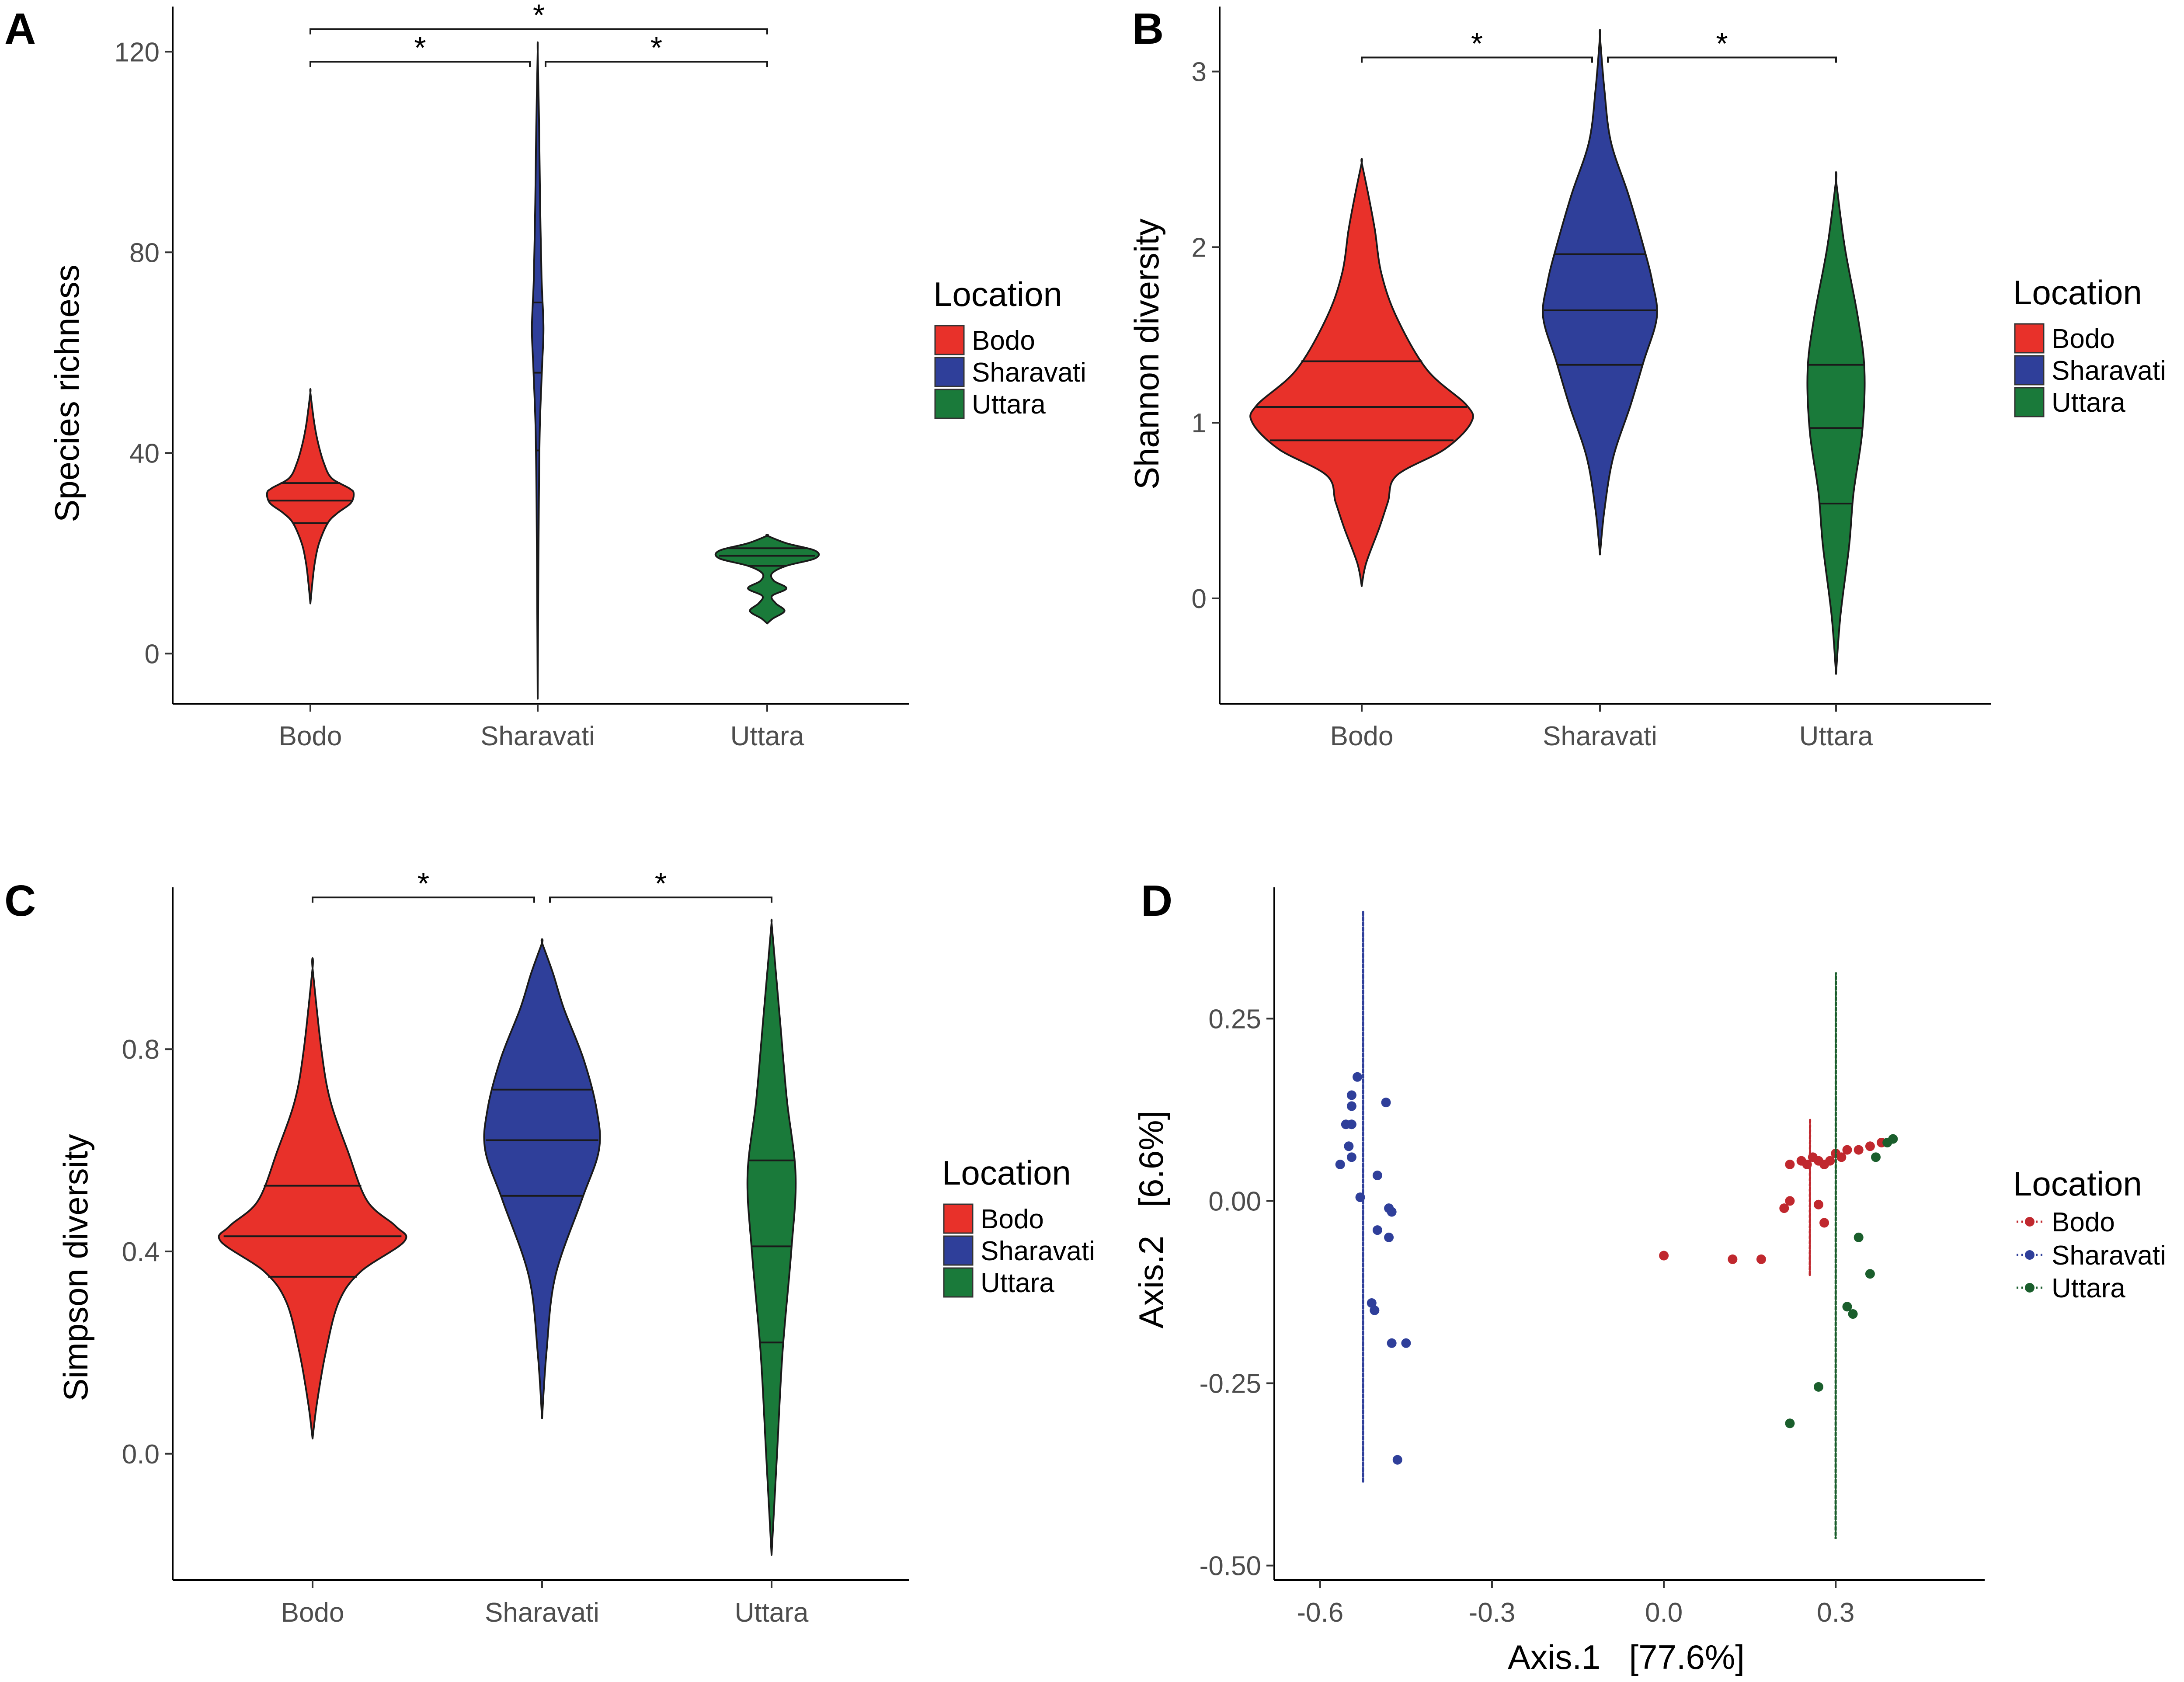  I want to click on panel-a-legend: Location Bodo Sharavati Uttara, so click(1010, 348).